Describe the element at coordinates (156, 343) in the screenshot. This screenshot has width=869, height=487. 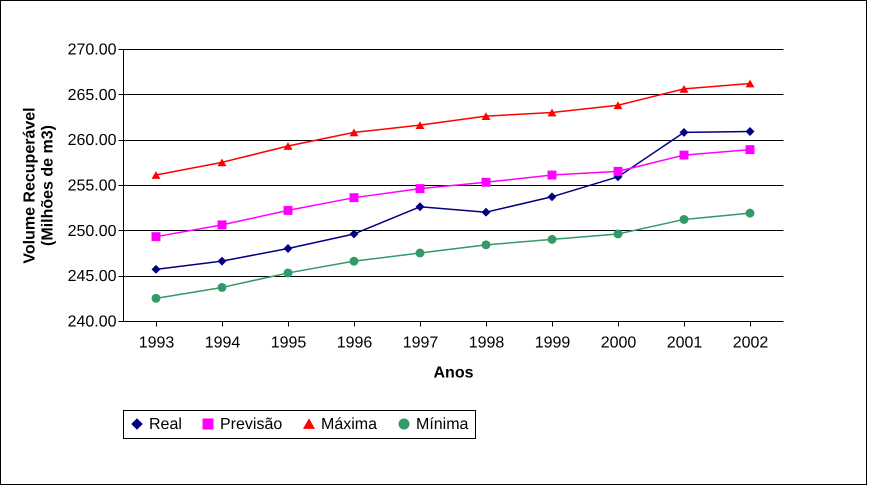
I see `x-tick-label: 1993` at that location.